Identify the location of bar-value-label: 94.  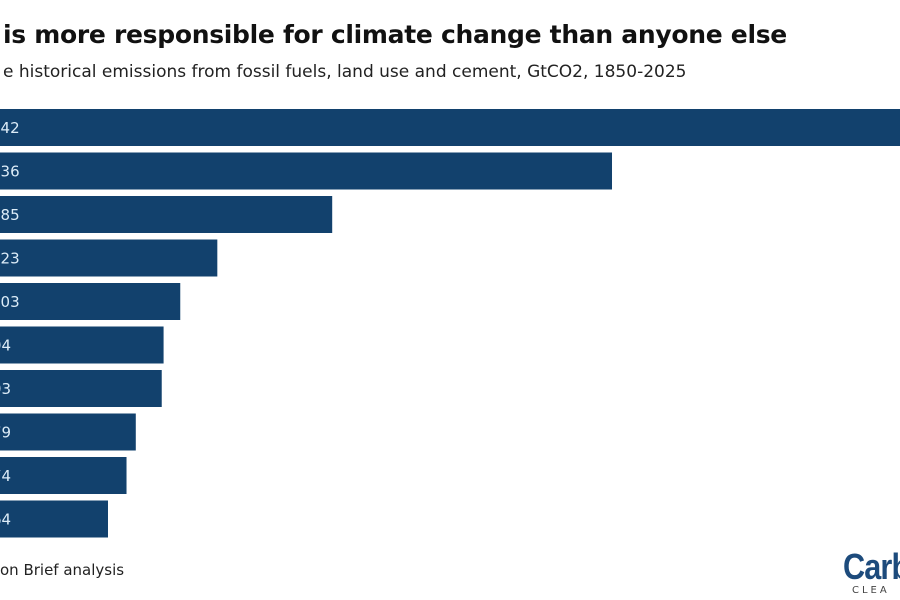
(5, 346).